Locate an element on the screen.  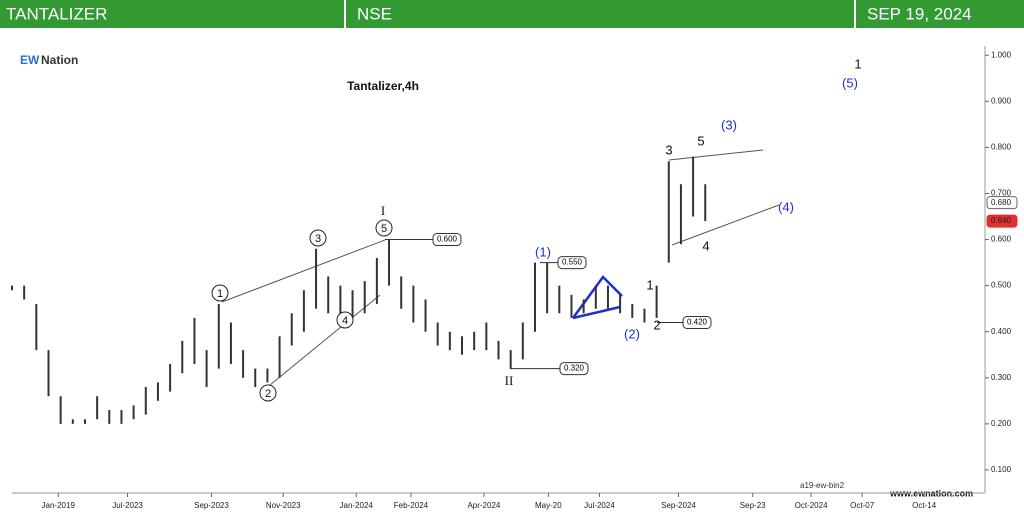
chart-code: a19-ew-bin2 is located at coordinates (822, 485).